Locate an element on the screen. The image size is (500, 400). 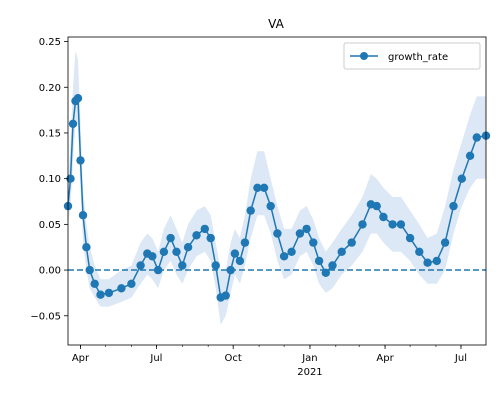
legend-box is located at coordinates (412, 56).